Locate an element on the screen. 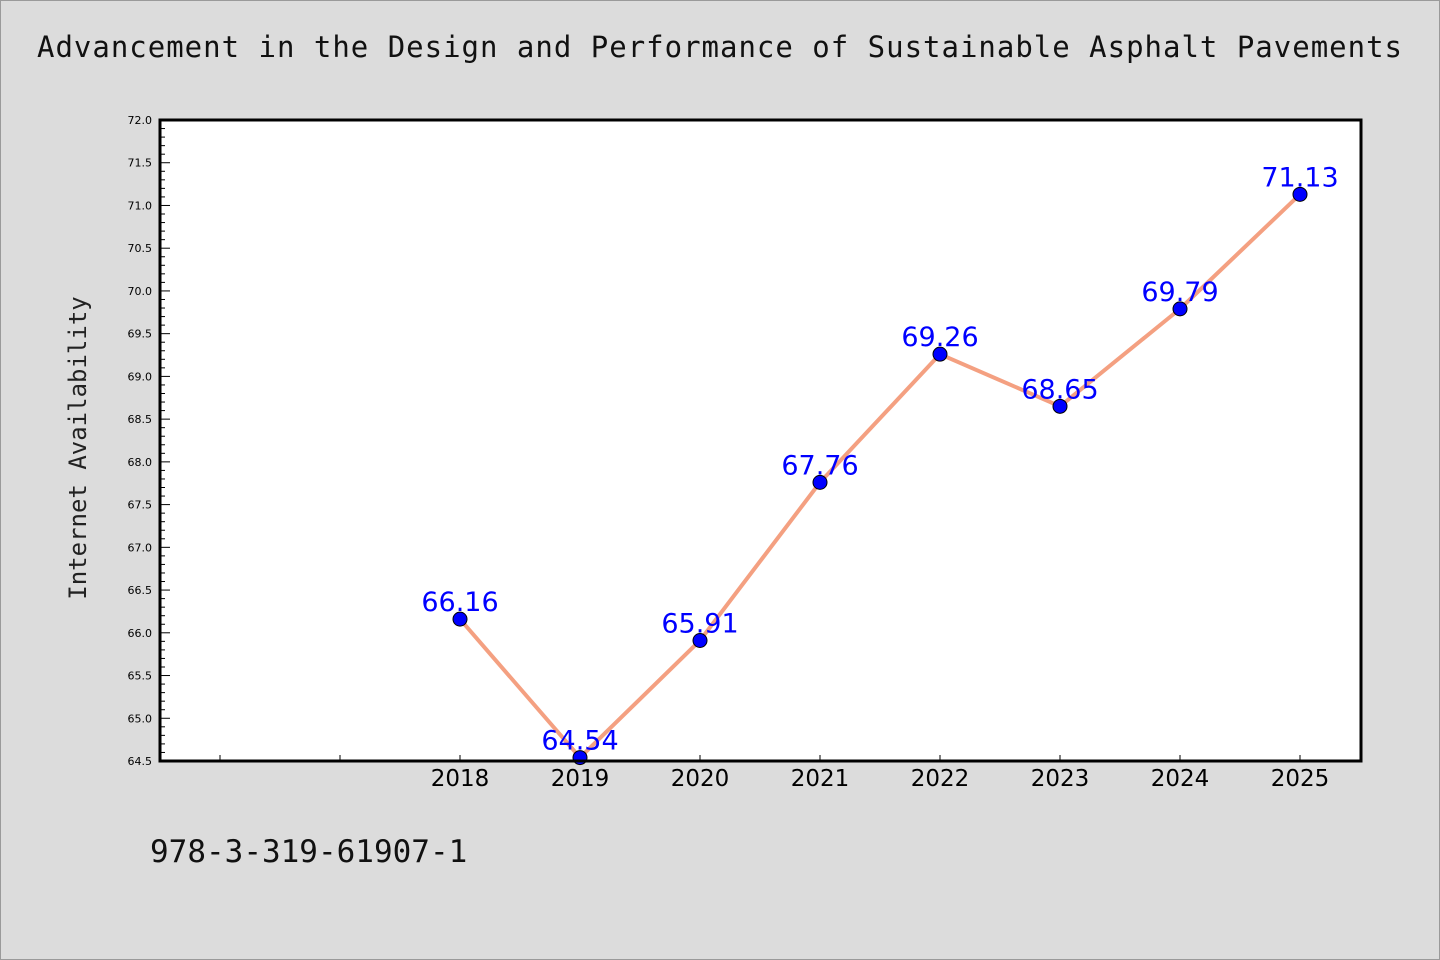 This screenshot has width=1440, height=960. data-label: 67.76 is located at coordinates (819, 465).